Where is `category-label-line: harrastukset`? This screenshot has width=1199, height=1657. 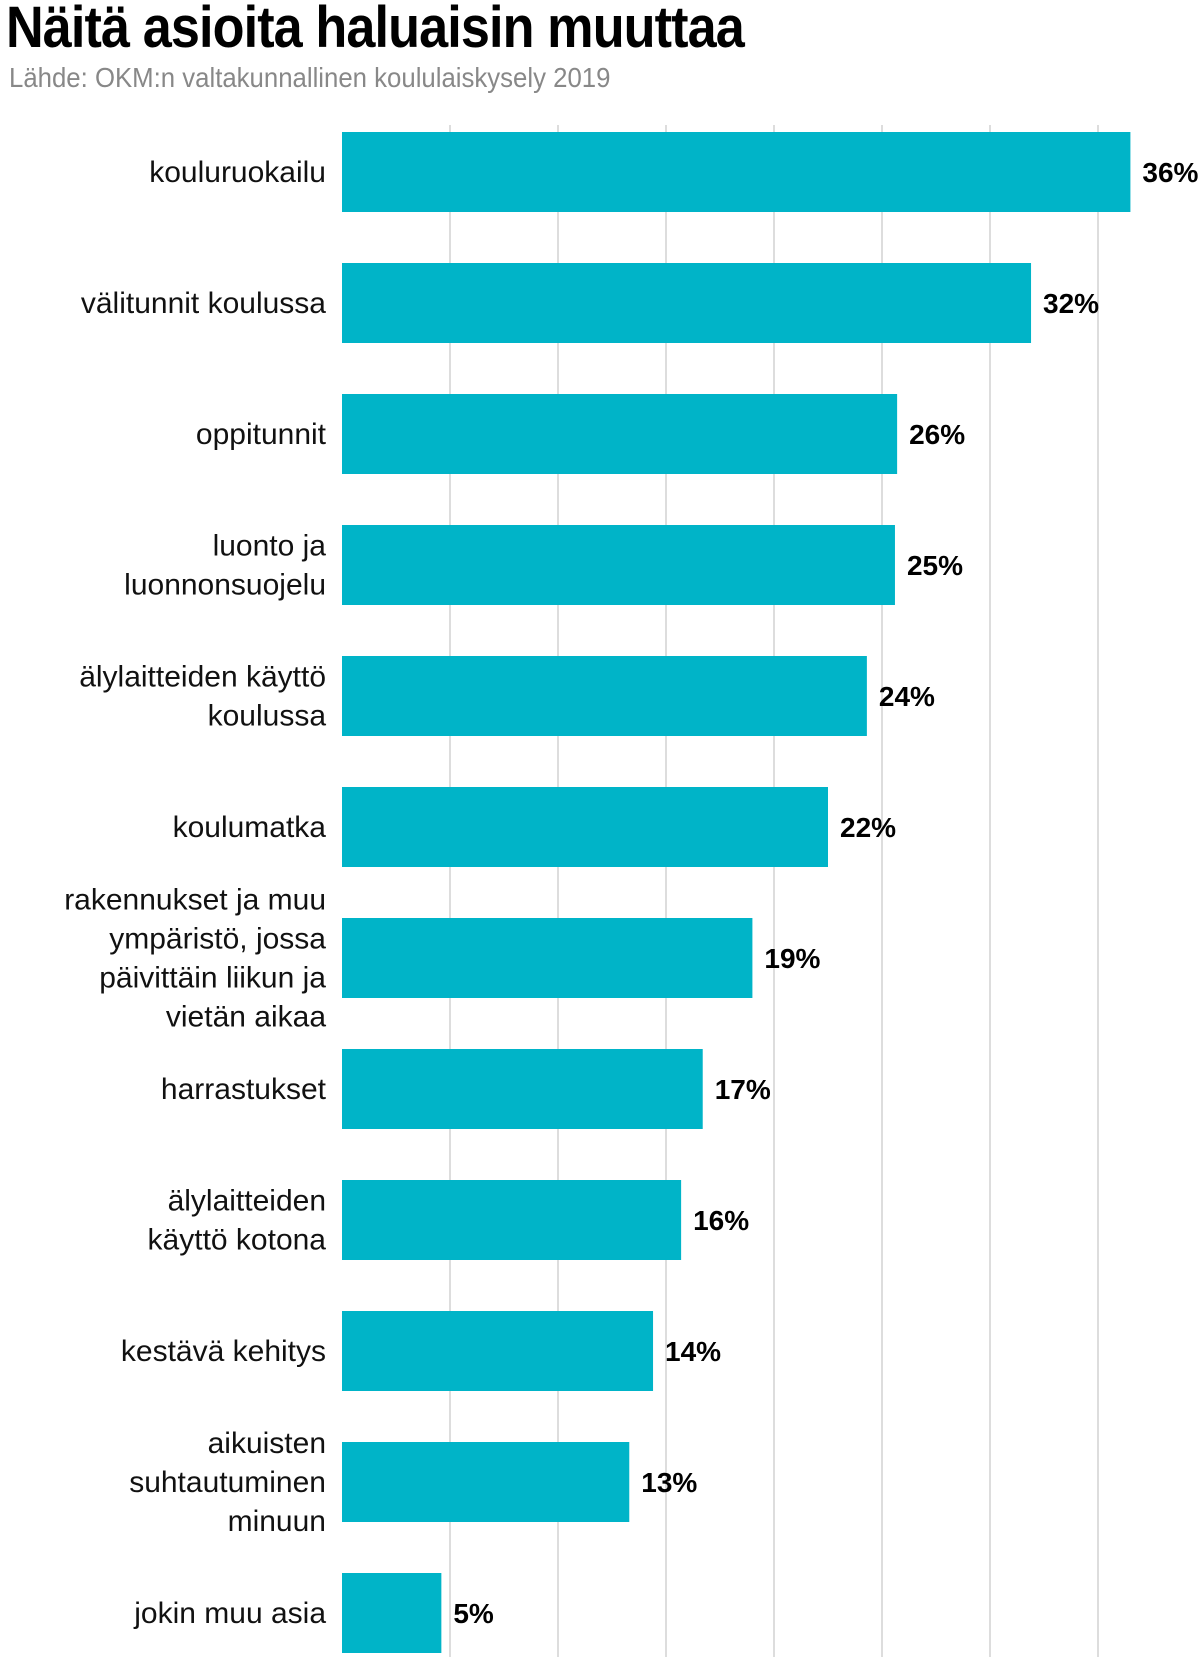
category-label-line: harrastukset is located at coordinates (244, 1089).